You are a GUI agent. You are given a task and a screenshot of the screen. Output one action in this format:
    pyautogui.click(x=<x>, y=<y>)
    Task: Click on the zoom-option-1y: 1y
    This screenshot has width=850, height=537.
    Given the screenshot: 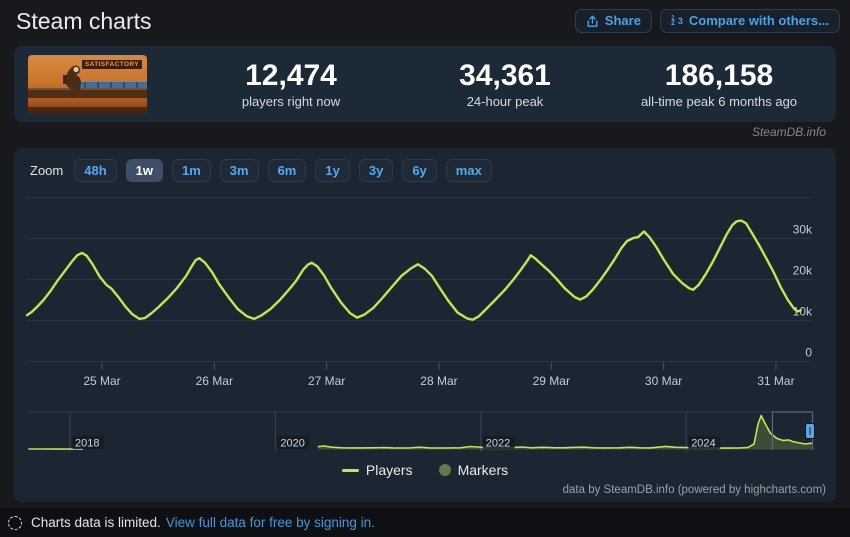 What is the action you would take?
    pyautogui.click(x=332, y=170)
    